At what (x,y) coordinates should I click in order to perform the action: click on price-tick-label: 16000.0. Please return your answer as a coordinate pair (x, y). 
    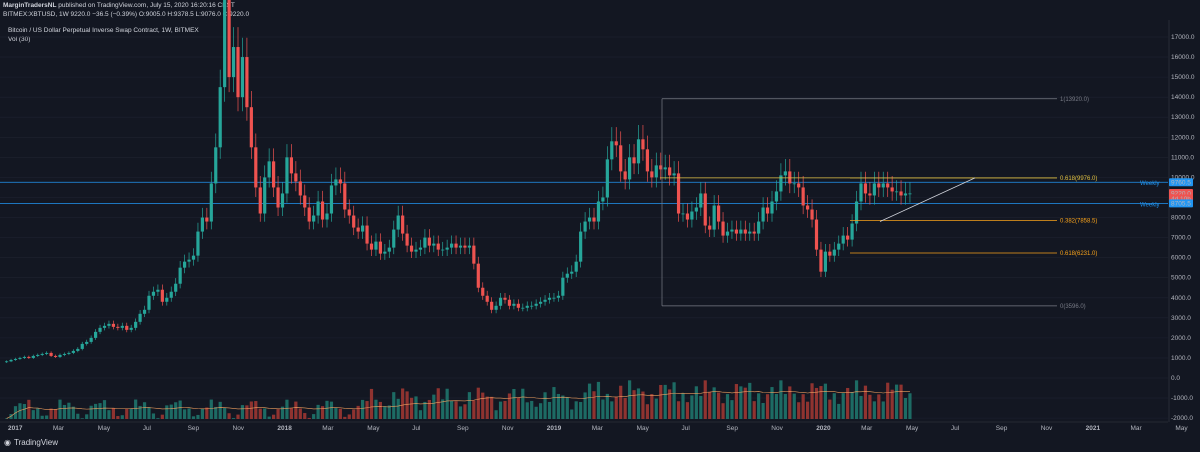
    Looking at the image, I should click on (1183, 57).